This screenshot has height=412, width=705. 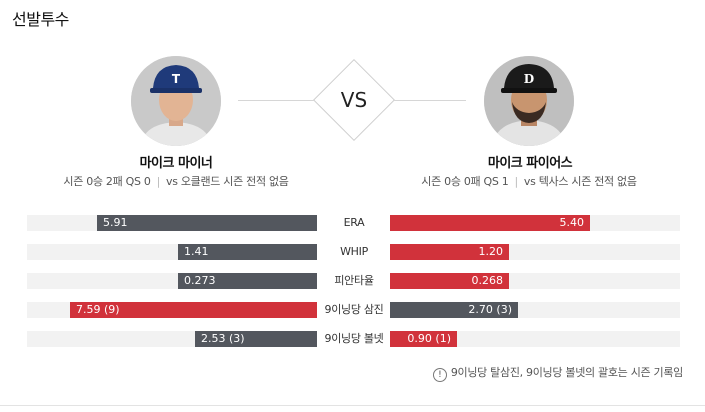 I want to click on info-icon: !, so click(x=439, y=375).